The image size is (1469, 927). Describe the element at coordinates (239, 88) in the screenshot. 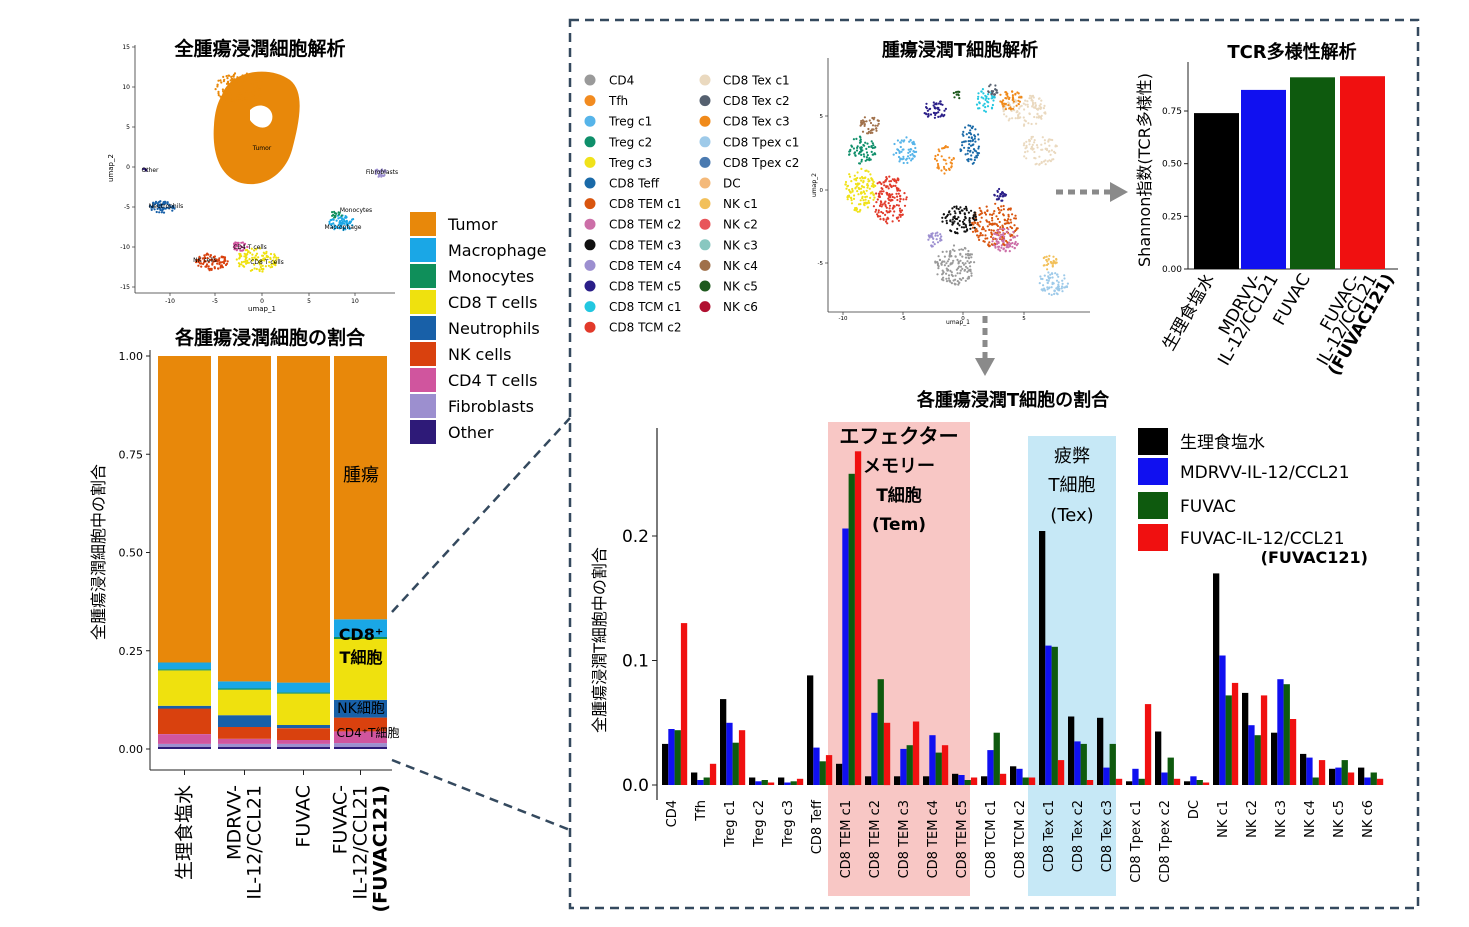

I see `tumor-edge-points` at that location.